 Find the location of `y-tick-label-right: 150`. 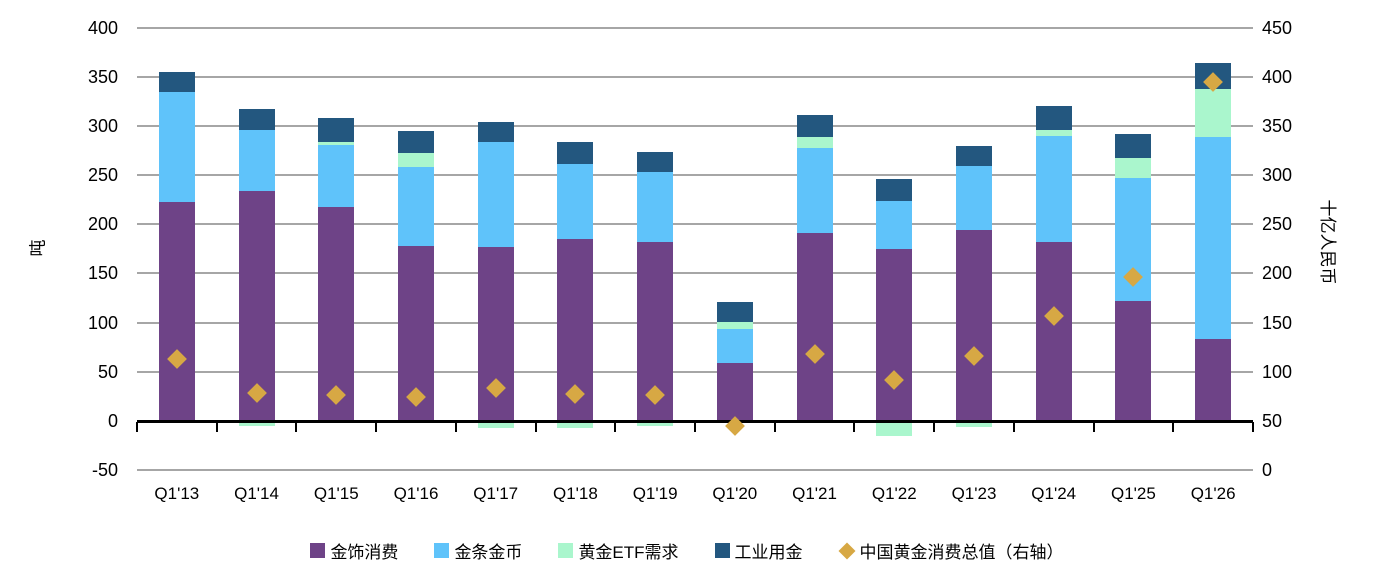

y-tick-label-right: 150 is located at coordinates (1277, 322).